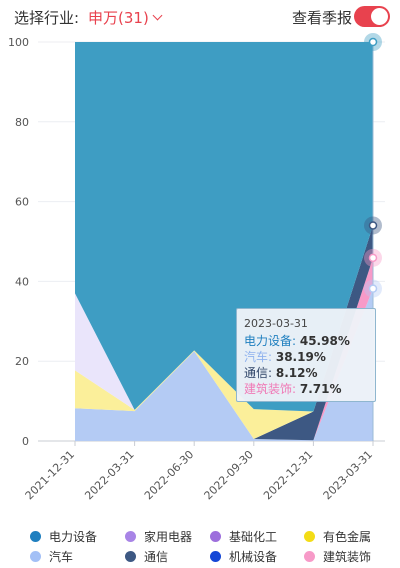 The image size is (400, 568). Describe the element at coordinates (253, 557) in the screenshot. I see `legend-label: 机械设备` at that location.